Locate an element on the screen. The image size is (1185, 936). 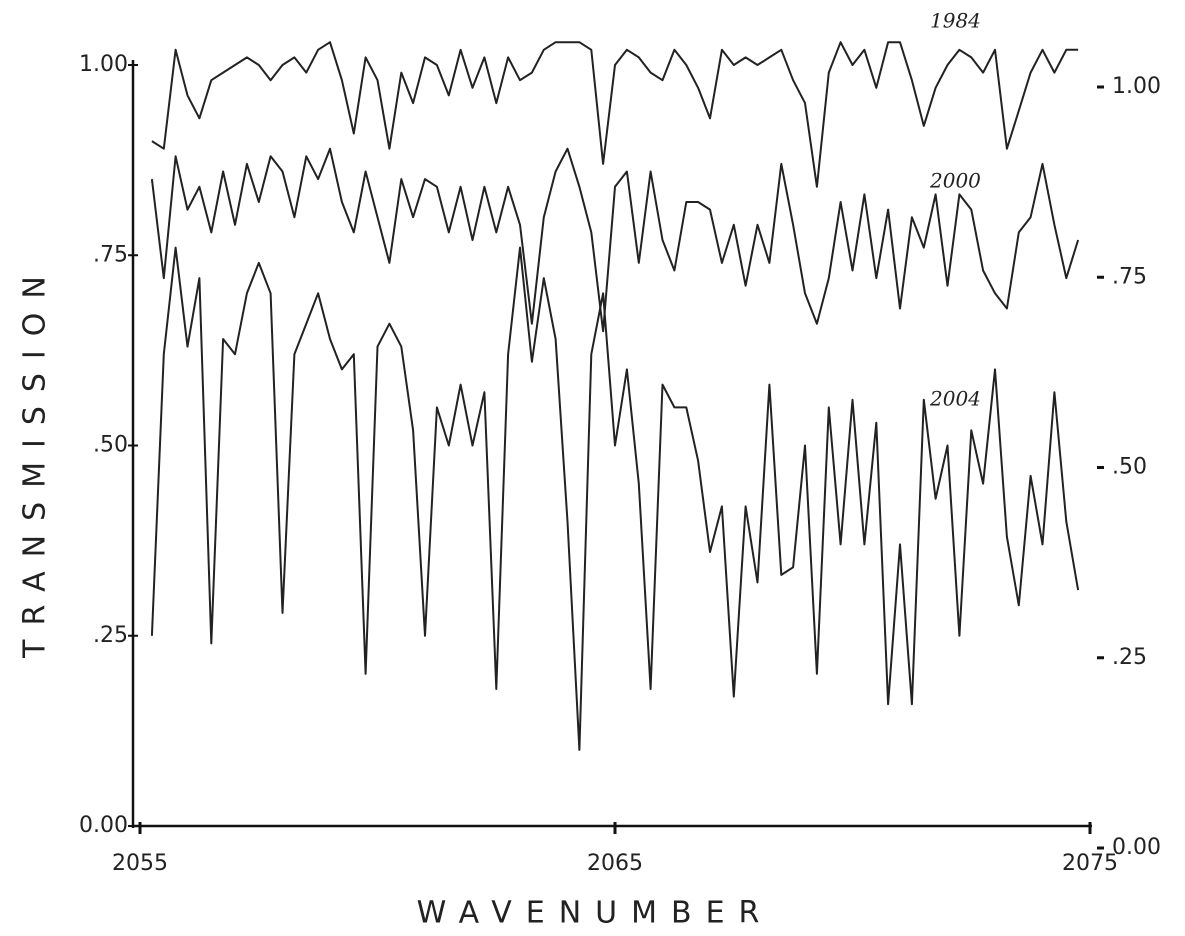
y-axis-title: TRANSMISSION is located at coordinates (35, 460).